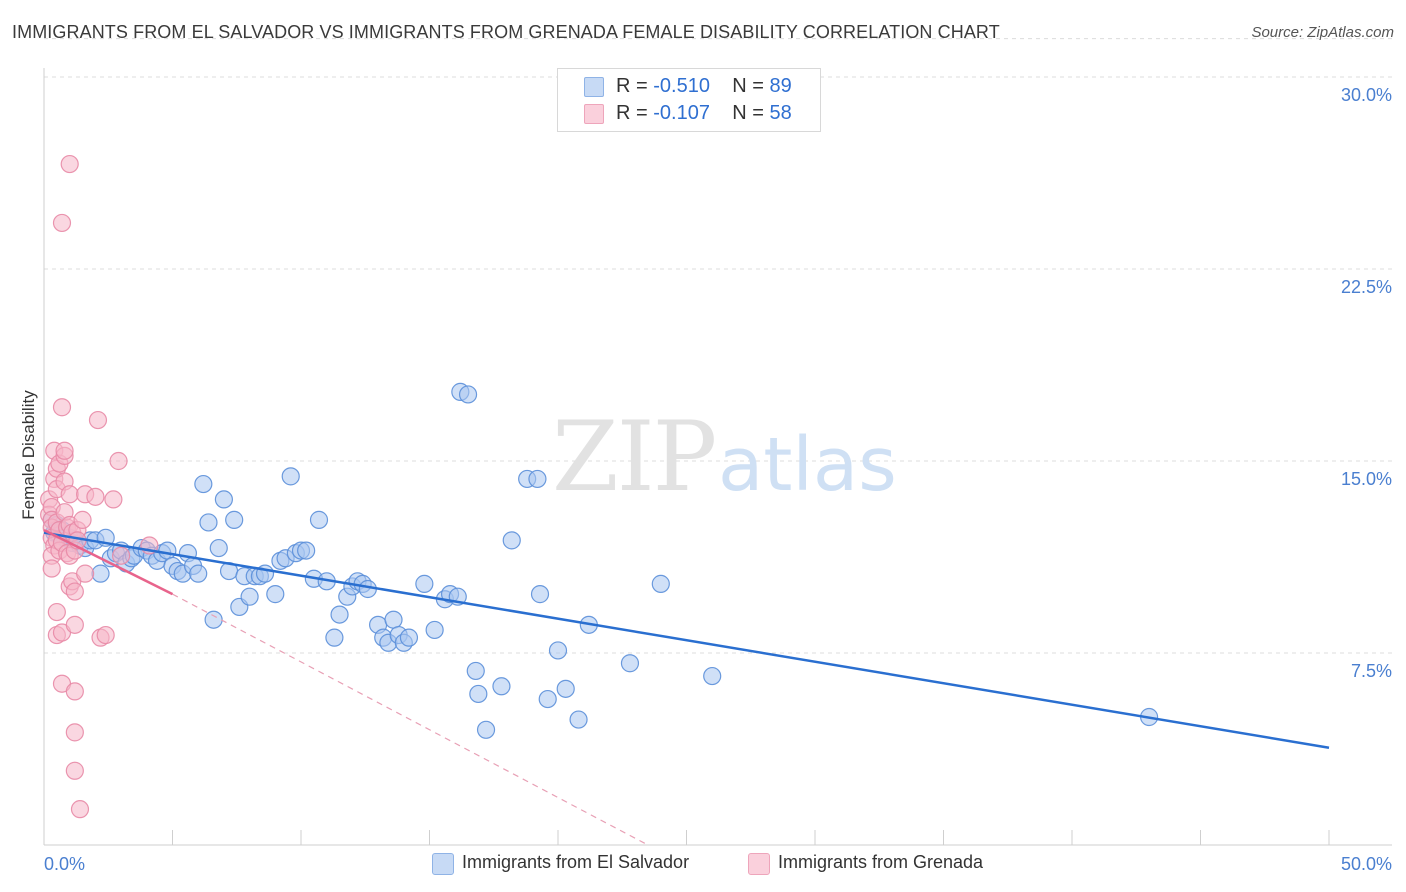 The image size is (1406, 892). What do you see at coordinates (64, 864) in the screenshot?
I see `x-tick-label: 0.0%` at bounding box center [64, 864].